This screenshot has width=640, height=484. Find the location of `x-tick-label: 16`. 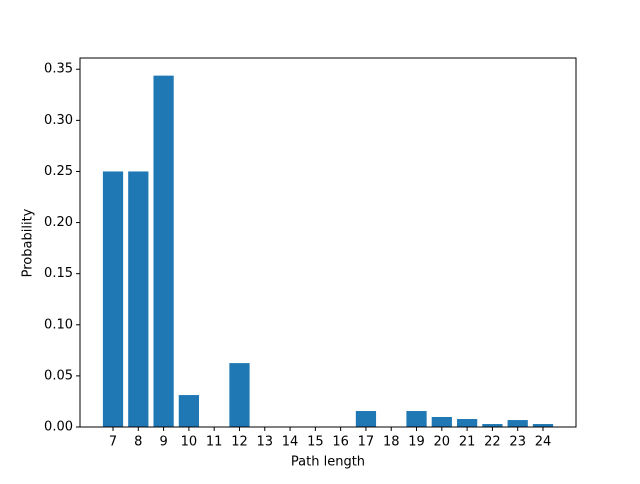

x-tick-label: 16 is located at coordinates (340, 442).